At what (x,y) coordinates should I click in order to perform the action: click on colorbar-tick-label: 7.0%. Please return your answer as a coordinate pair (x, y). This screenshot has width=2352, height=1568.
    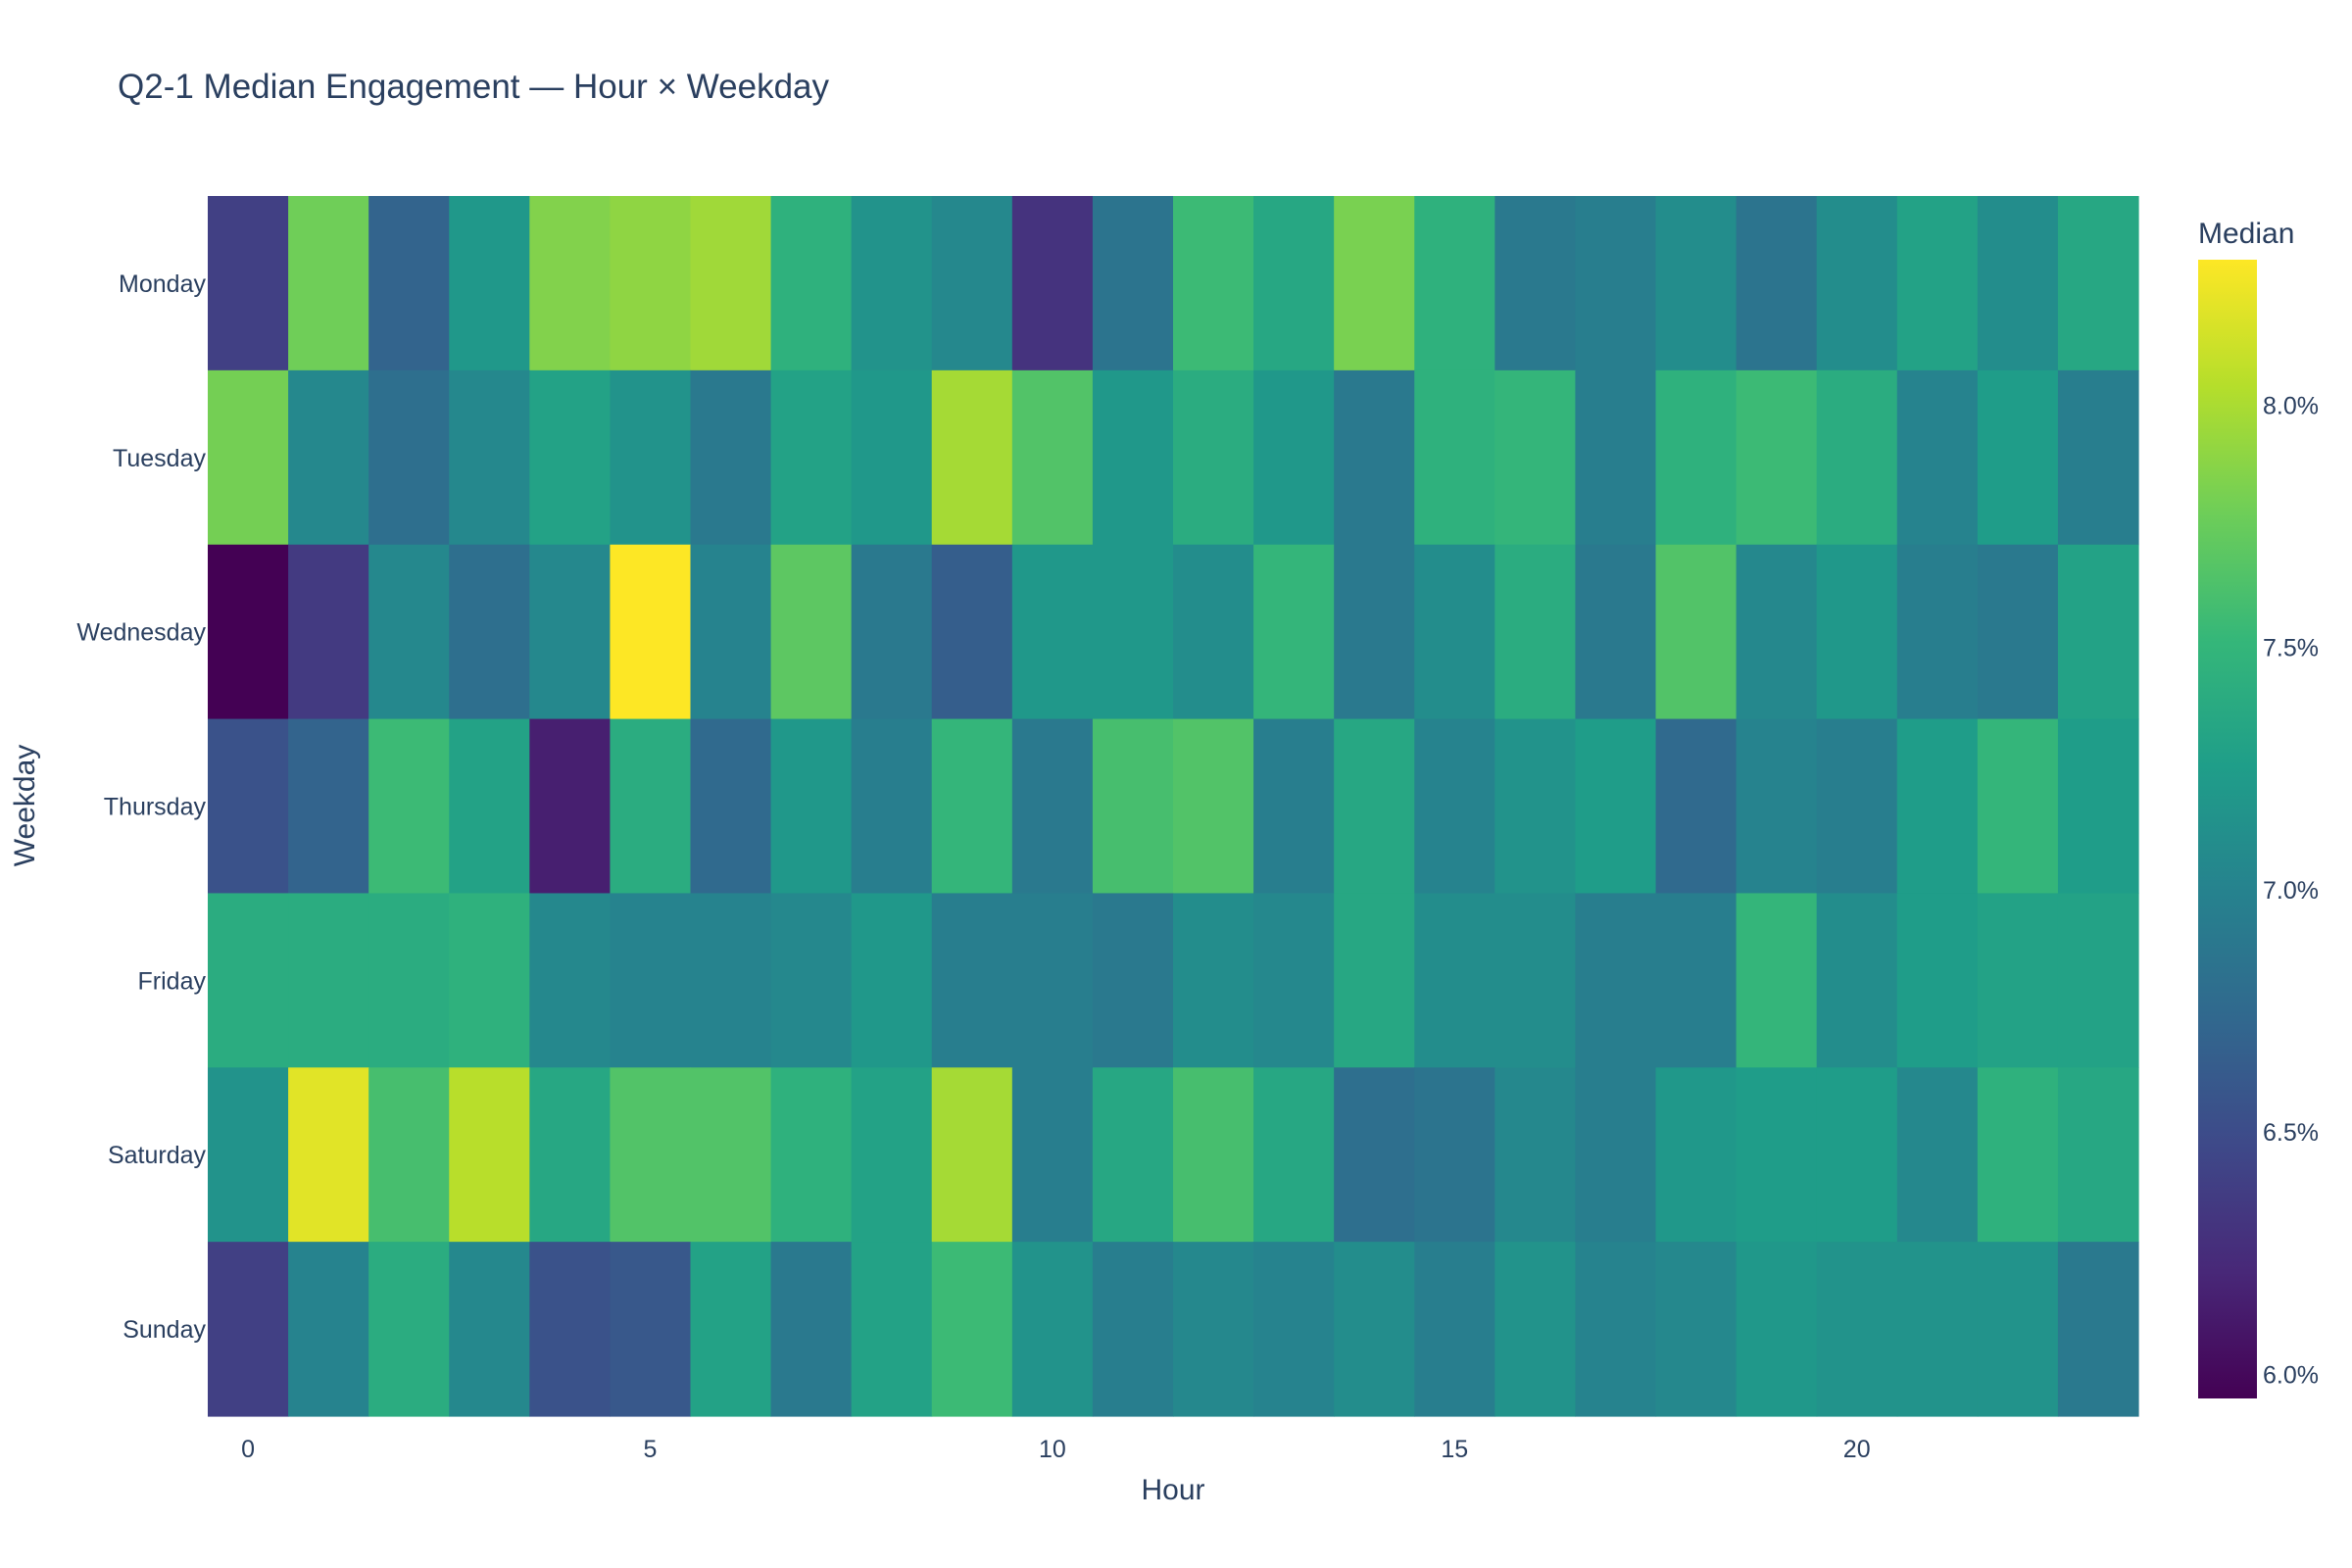
    Looking at the image, I should click on (2291, 891).